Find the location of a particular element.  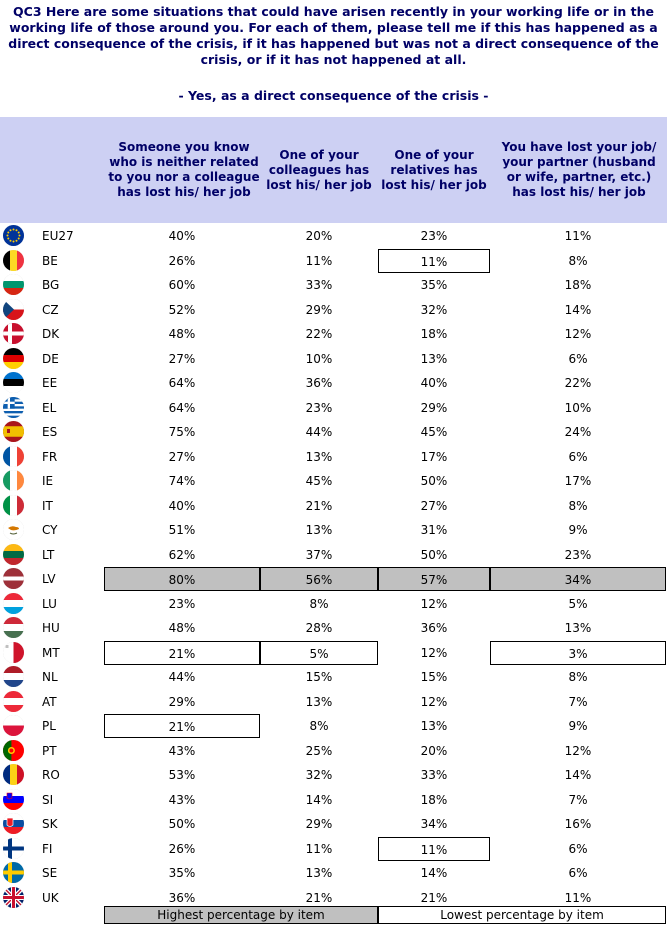

value-cell-colleague: 13% is located at coordinates (319, 456).